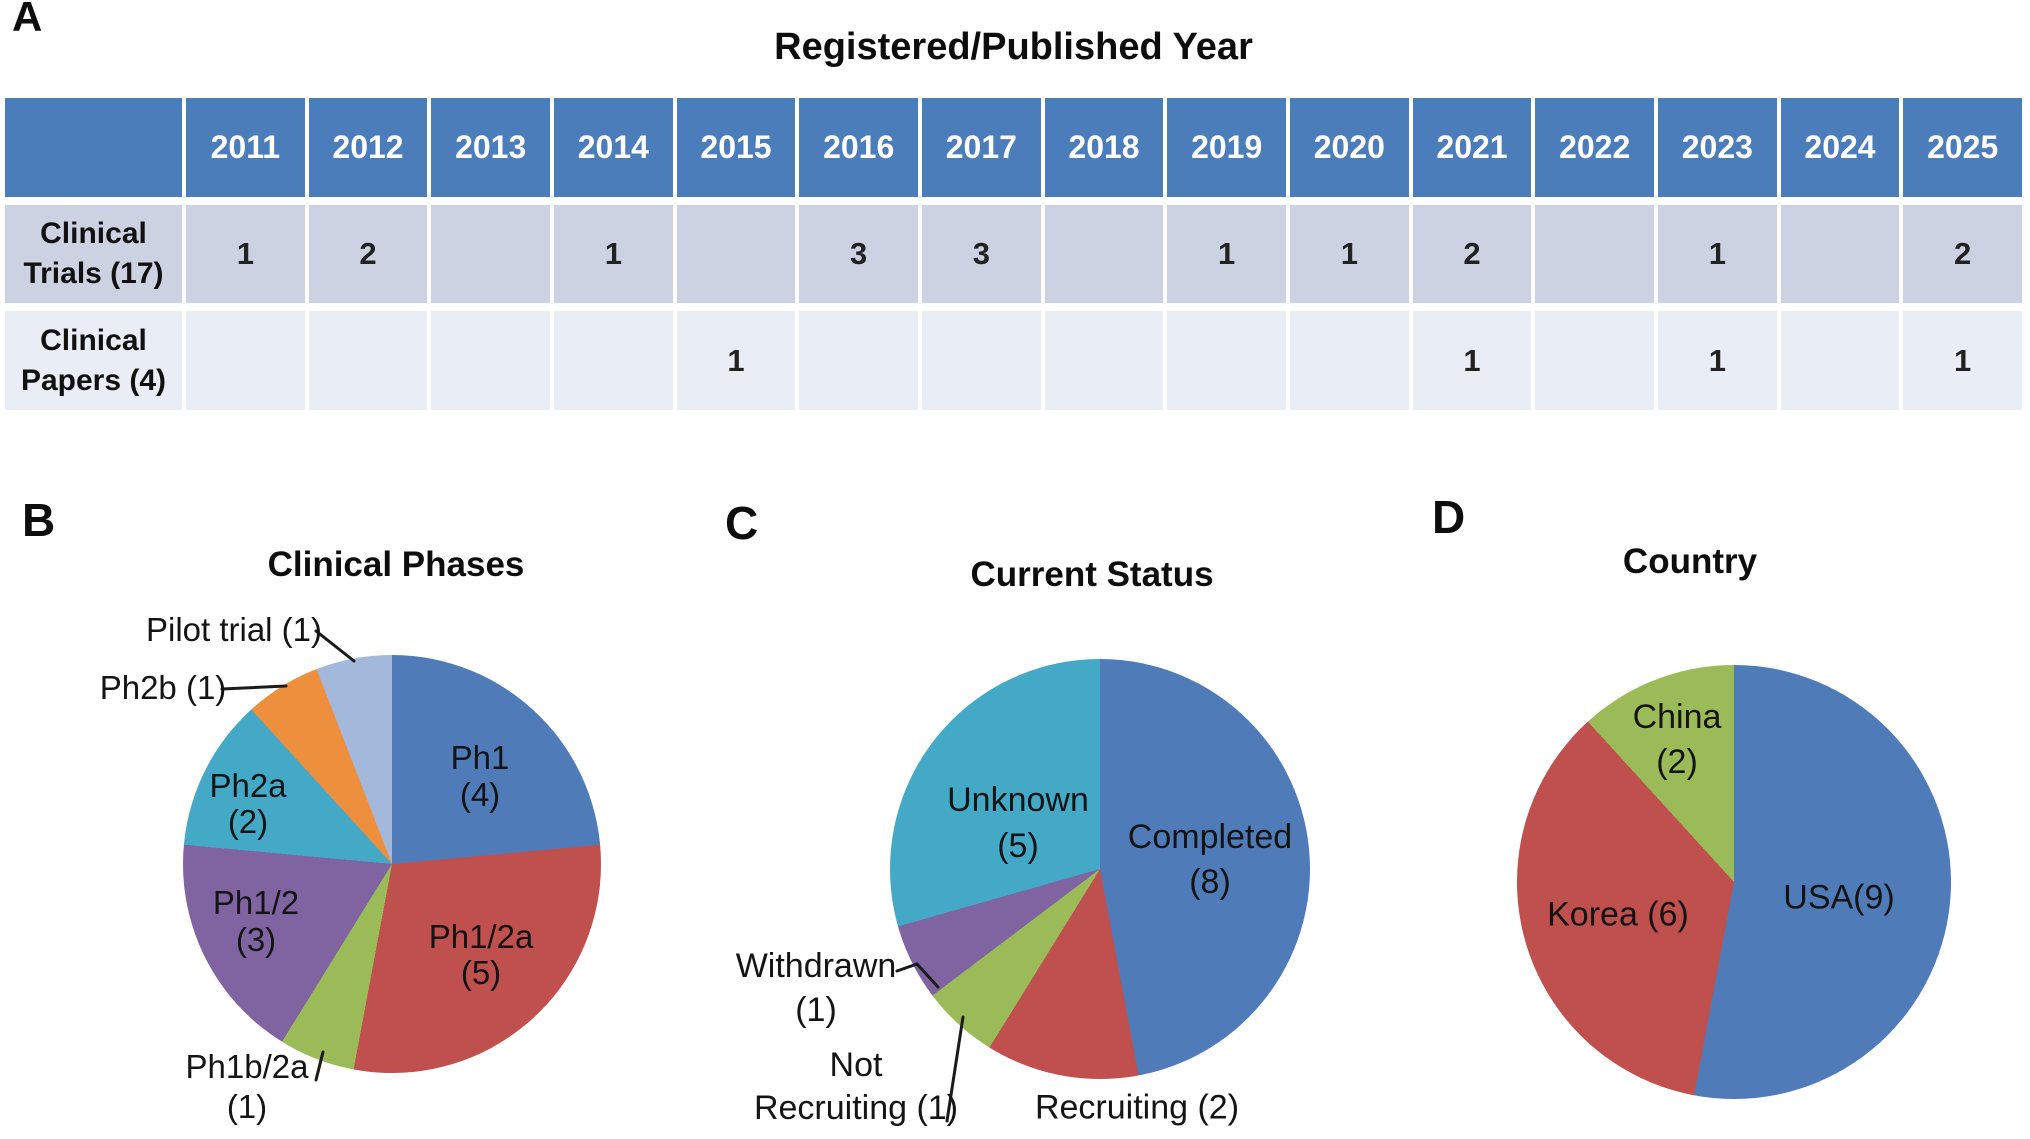 This screenshot has height=1139, width=2030. Describe the element at coordinates (27, 20) in the screenshot. I see `panel-a-letter: A` at that location.